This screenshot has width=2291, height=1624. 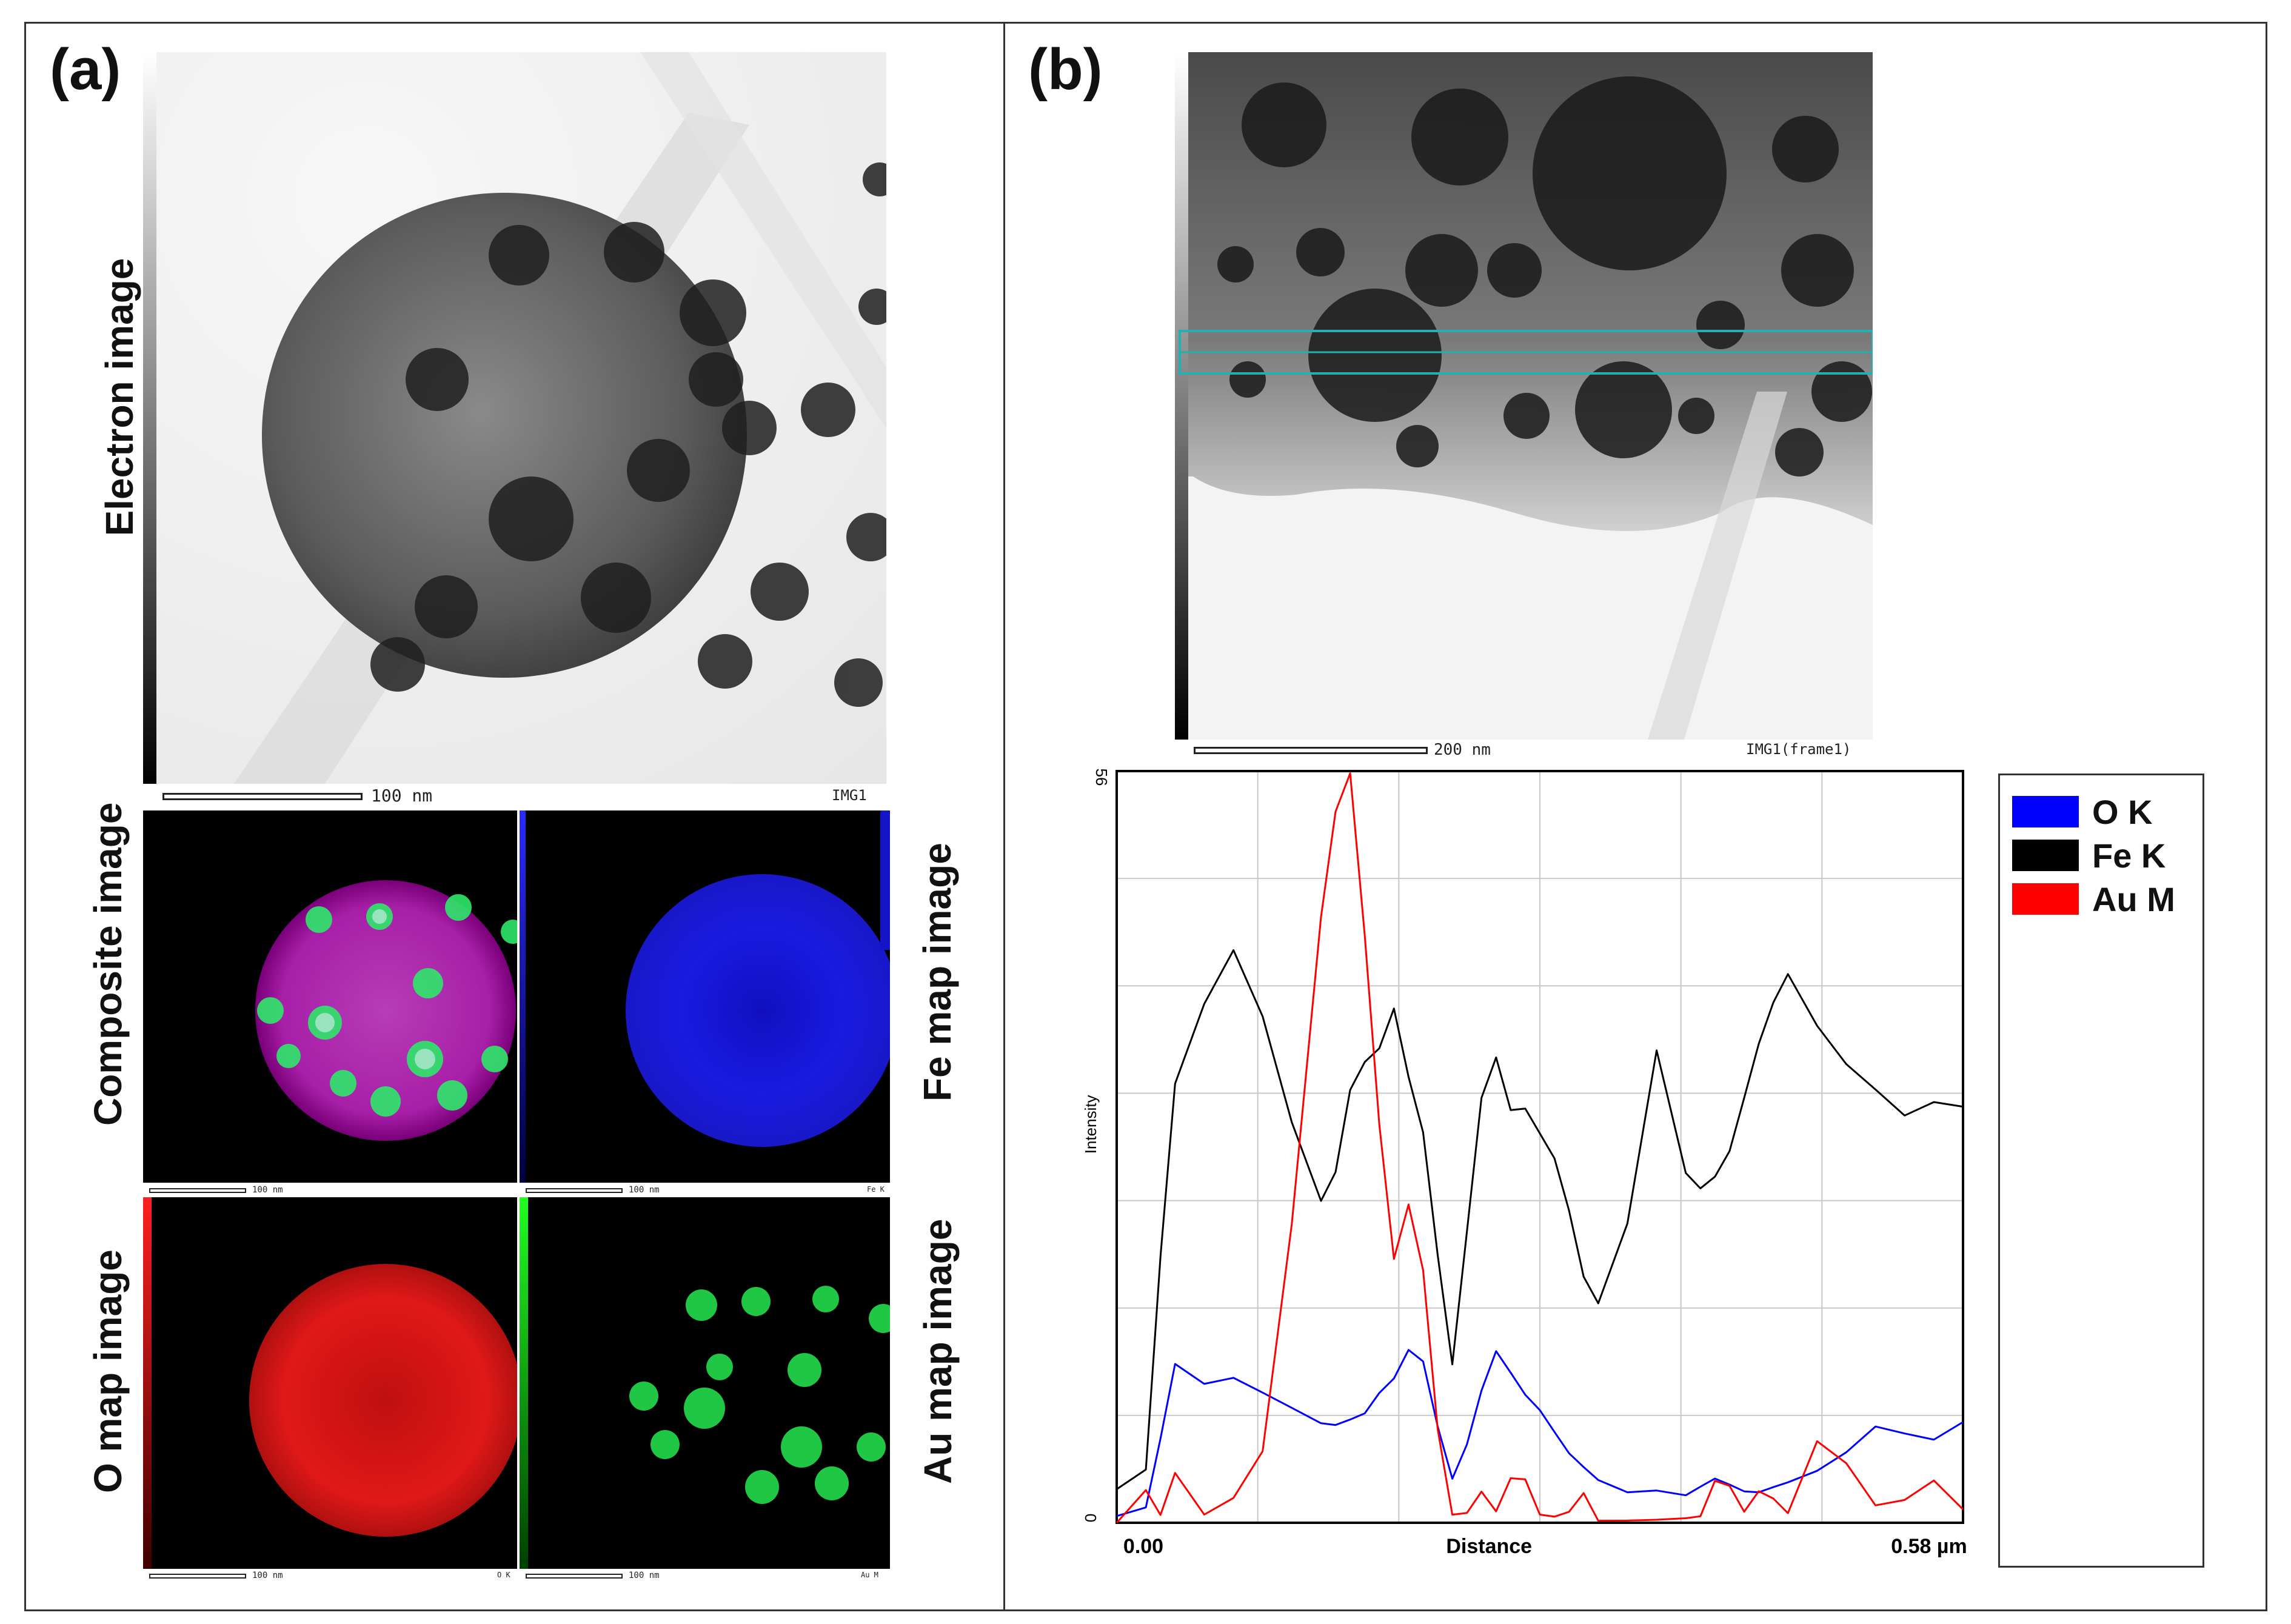 I want to click on panel-divider, so click(x=1004, y=816).